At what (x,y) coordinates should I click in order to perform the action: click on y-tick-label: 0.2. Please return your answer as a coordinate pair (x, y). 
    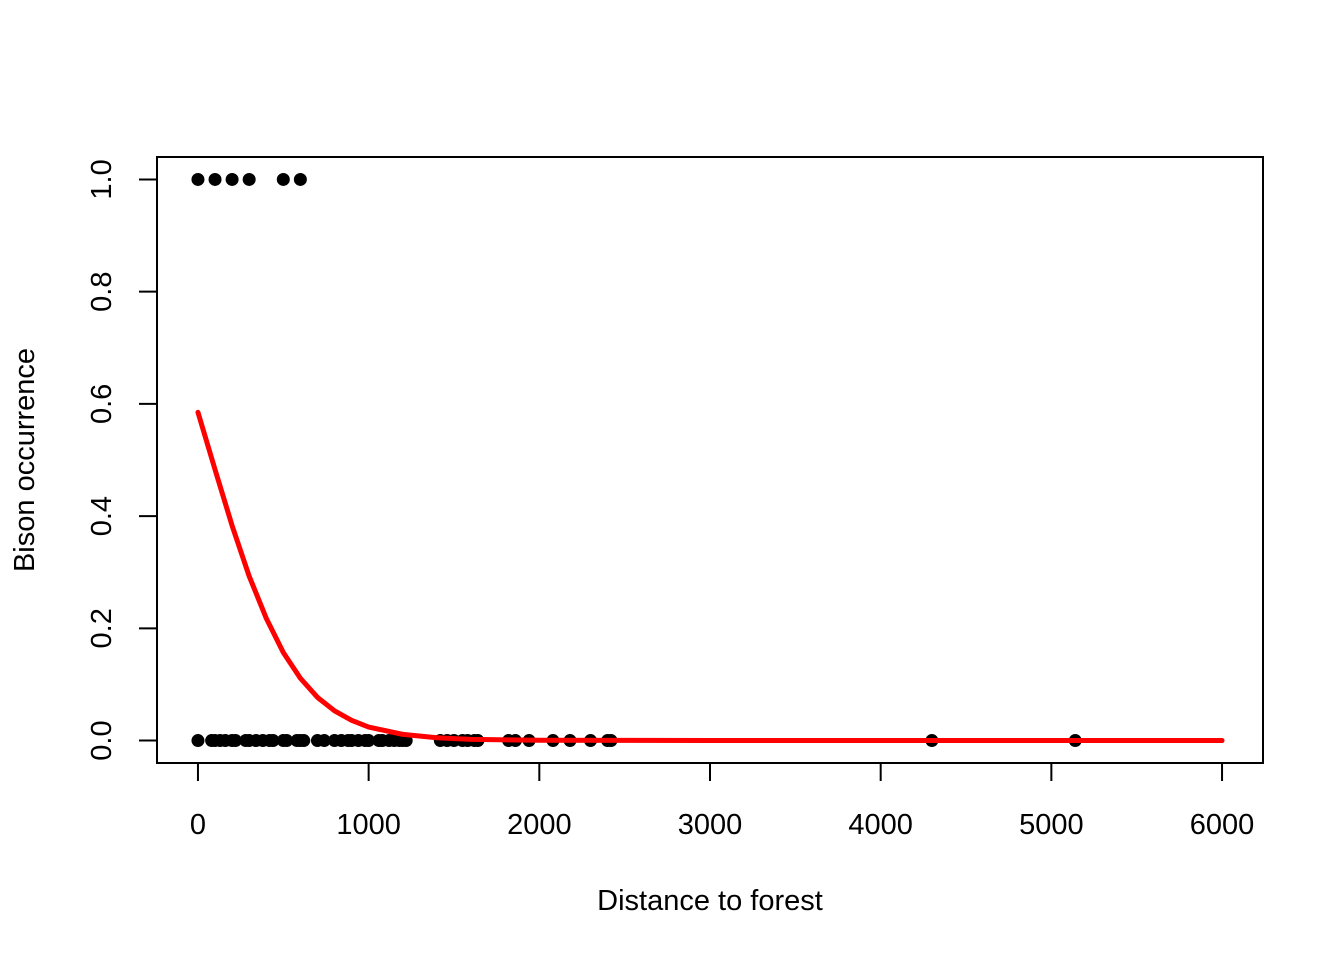
    Looking at the image, I should click on (102, 628).